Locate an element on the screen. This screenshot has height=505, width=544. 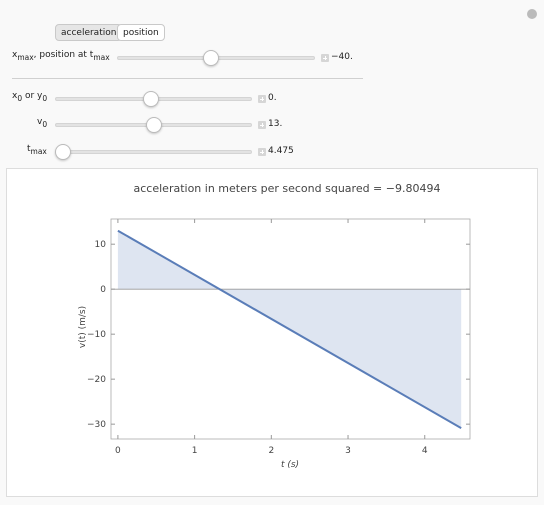
slider-value: 13. is located at coordinates (275, 124).